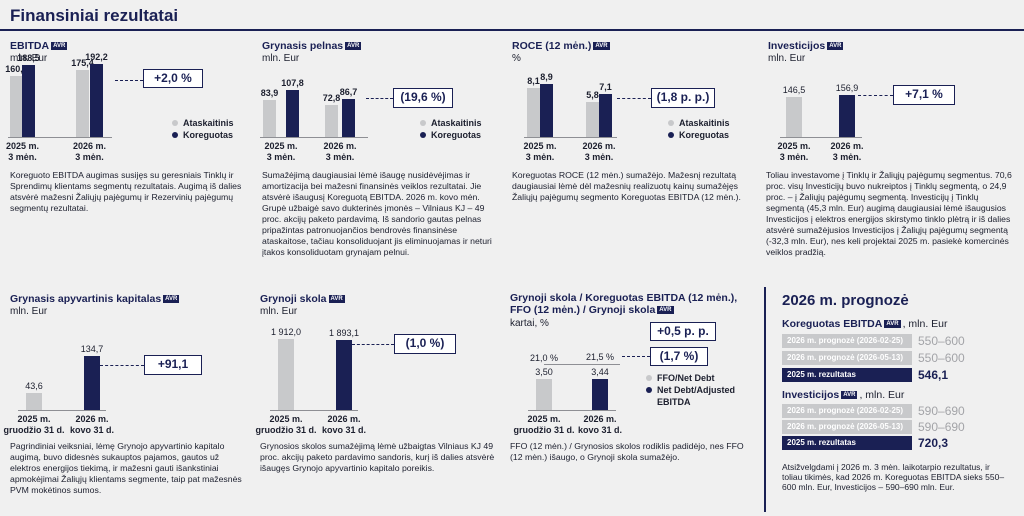 The height and width of the screenshot is (516, 1024). I want to click on net_debt-value-label: 1 912,0, so click(286, 332).